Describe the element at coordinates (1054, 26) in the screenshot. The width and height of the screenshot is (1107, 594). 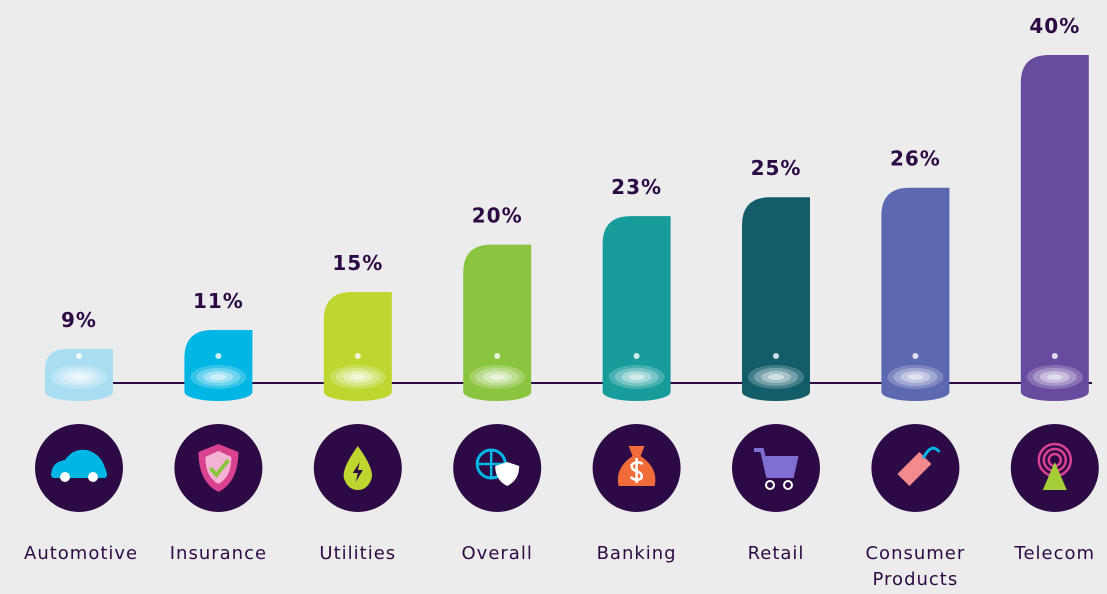
I see `value-label: 40%` at that location.